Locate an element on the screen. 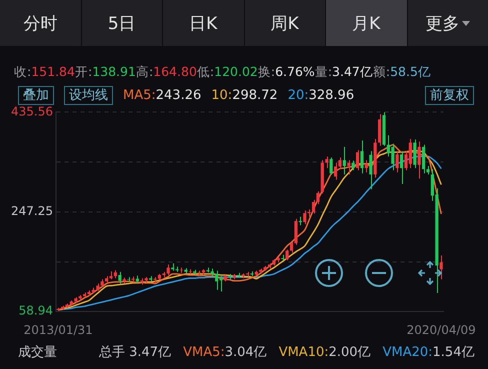 This screenshot has width=488, height=369. text: 周K is located at coordinates (284, 23).